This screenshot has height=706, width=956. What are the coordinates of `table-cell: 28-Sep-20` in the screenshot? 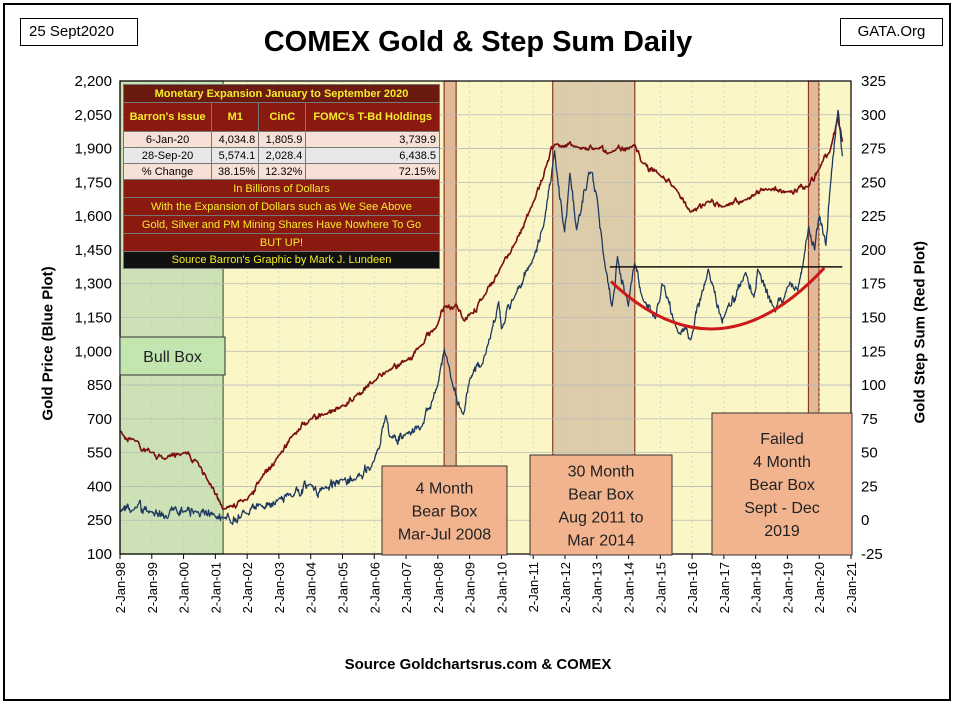 It's located at (167, 155).